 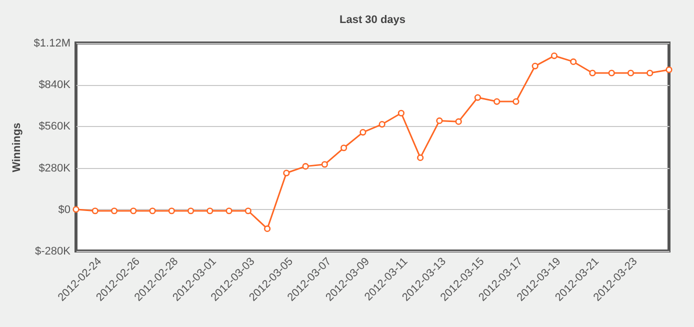 What do you see at coordinates (55, 126) in the screenshot?
I see `y-tick-label: $560K` at bounding box center [55, 126].